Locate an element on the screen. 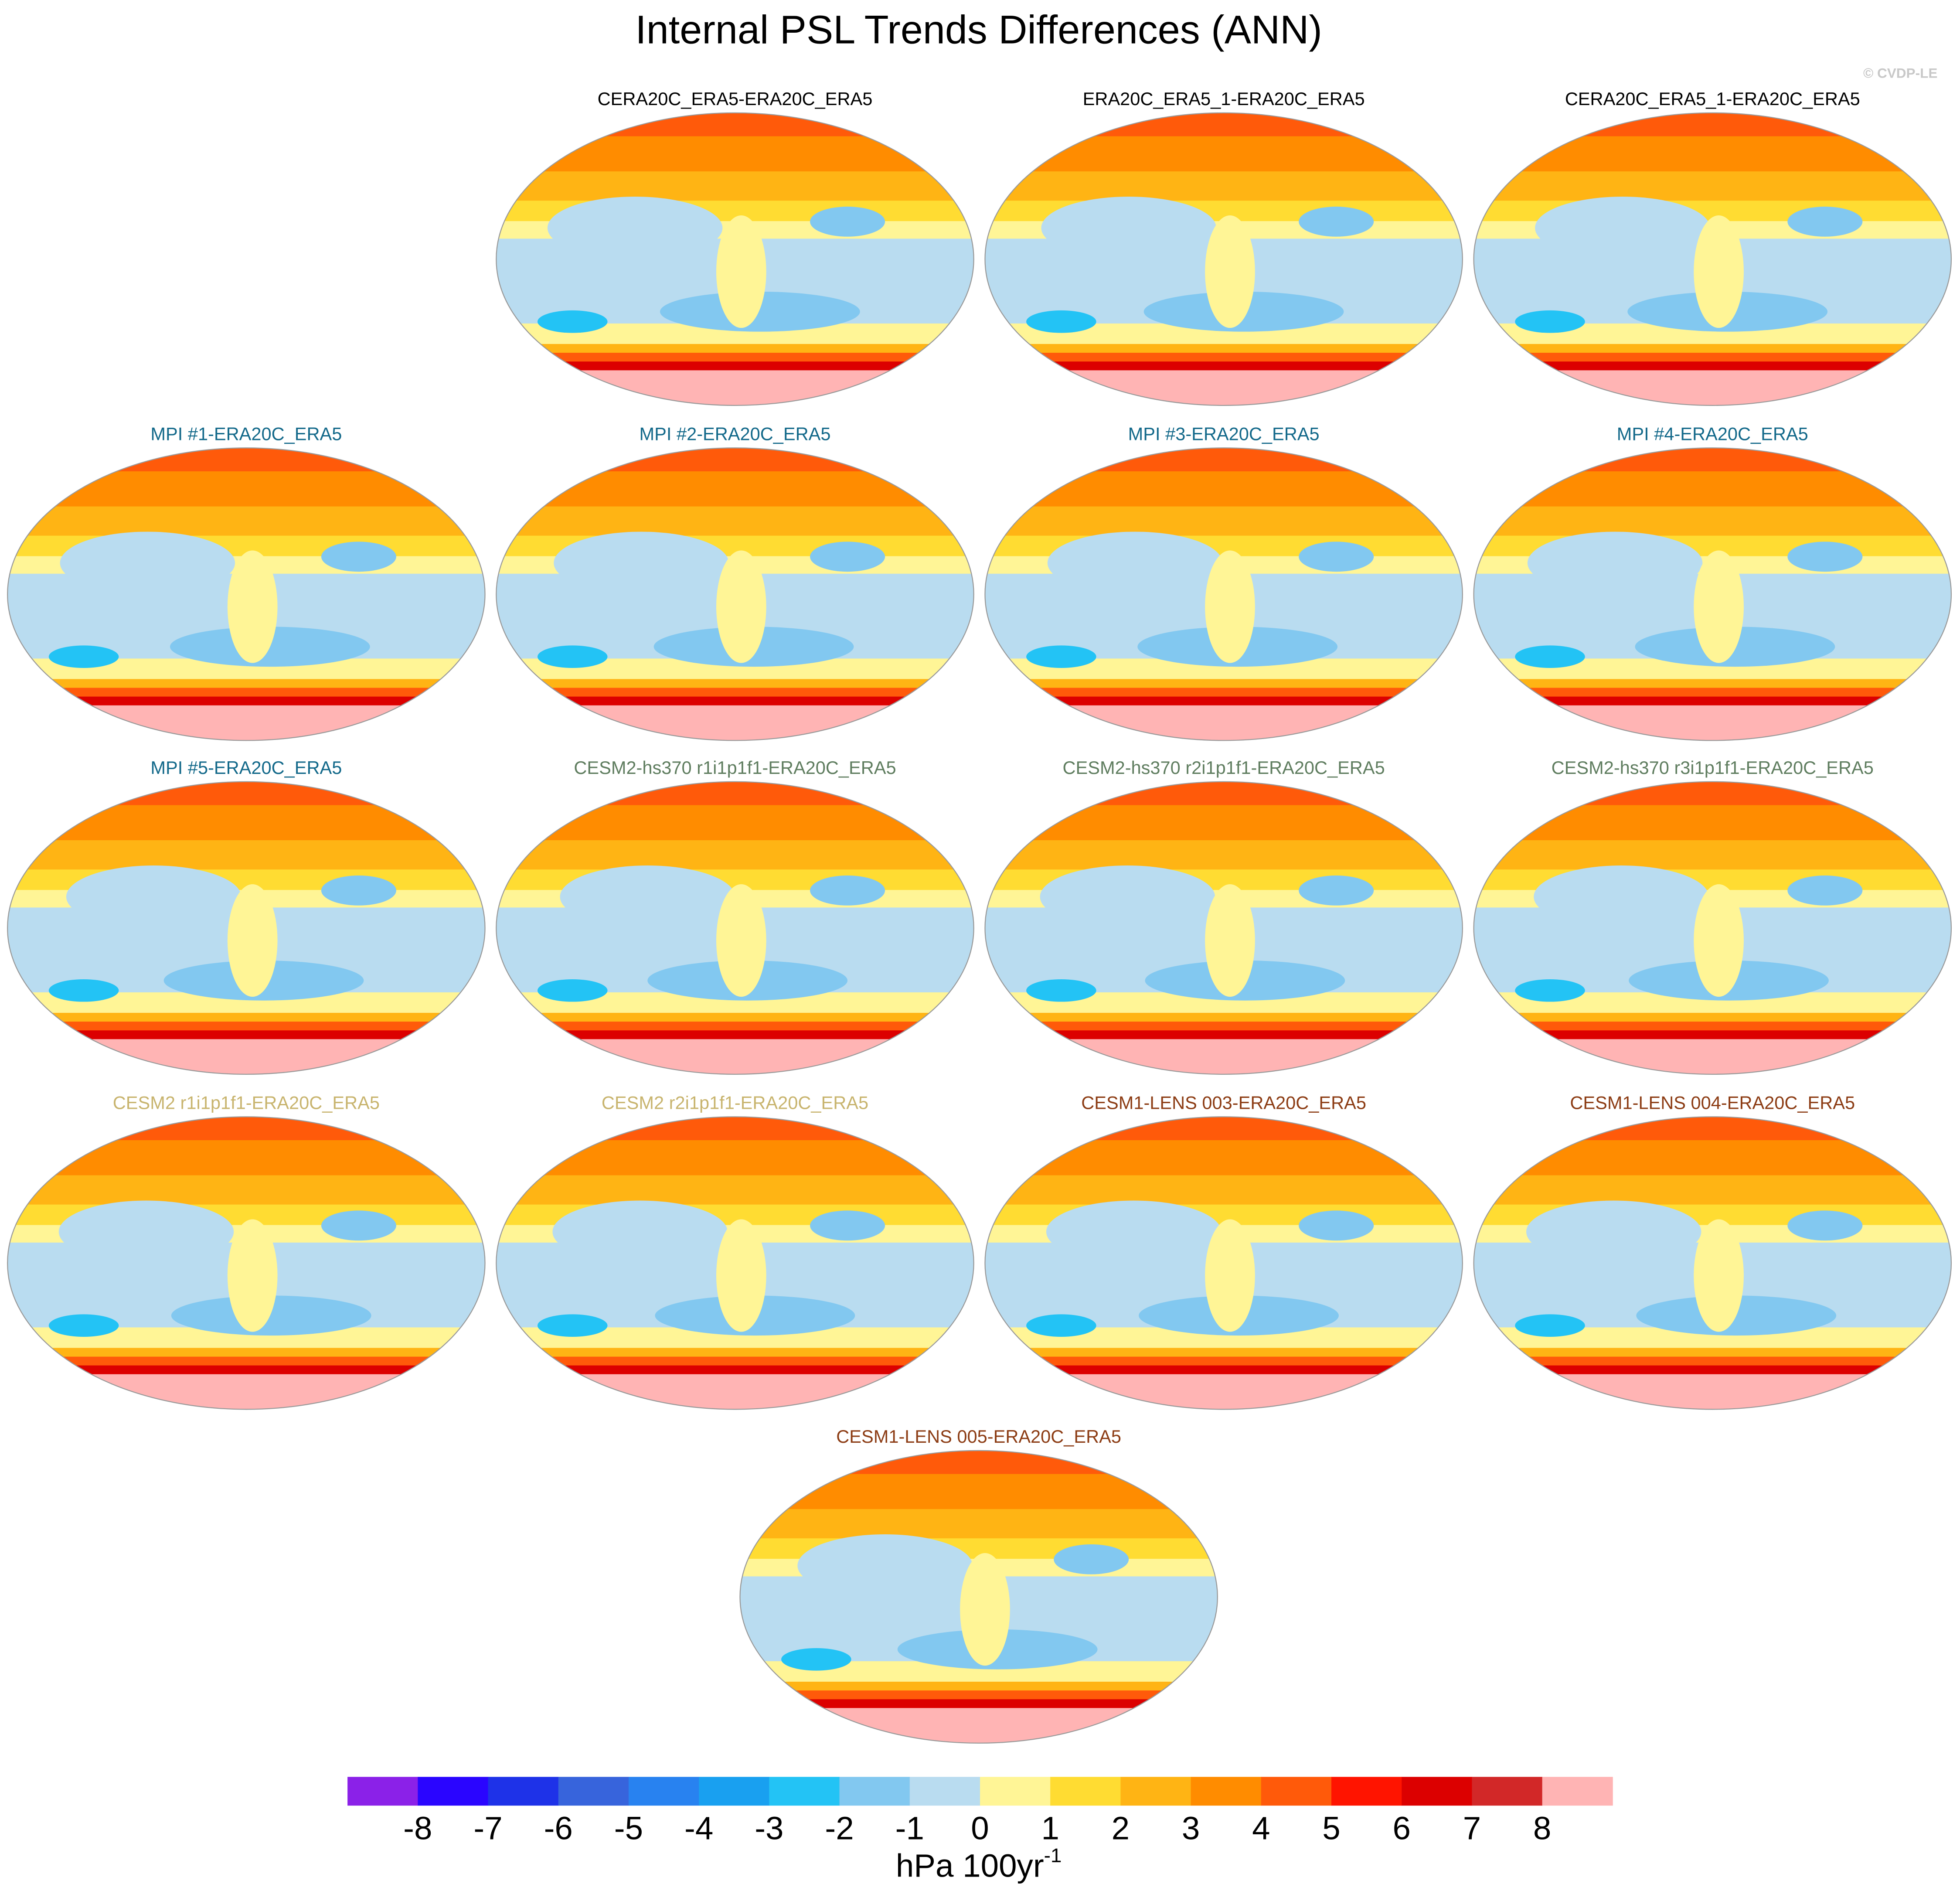 This screenshot has width=1960, height=1901. units: hPa 100yr is located at coordinates (970, 1865).